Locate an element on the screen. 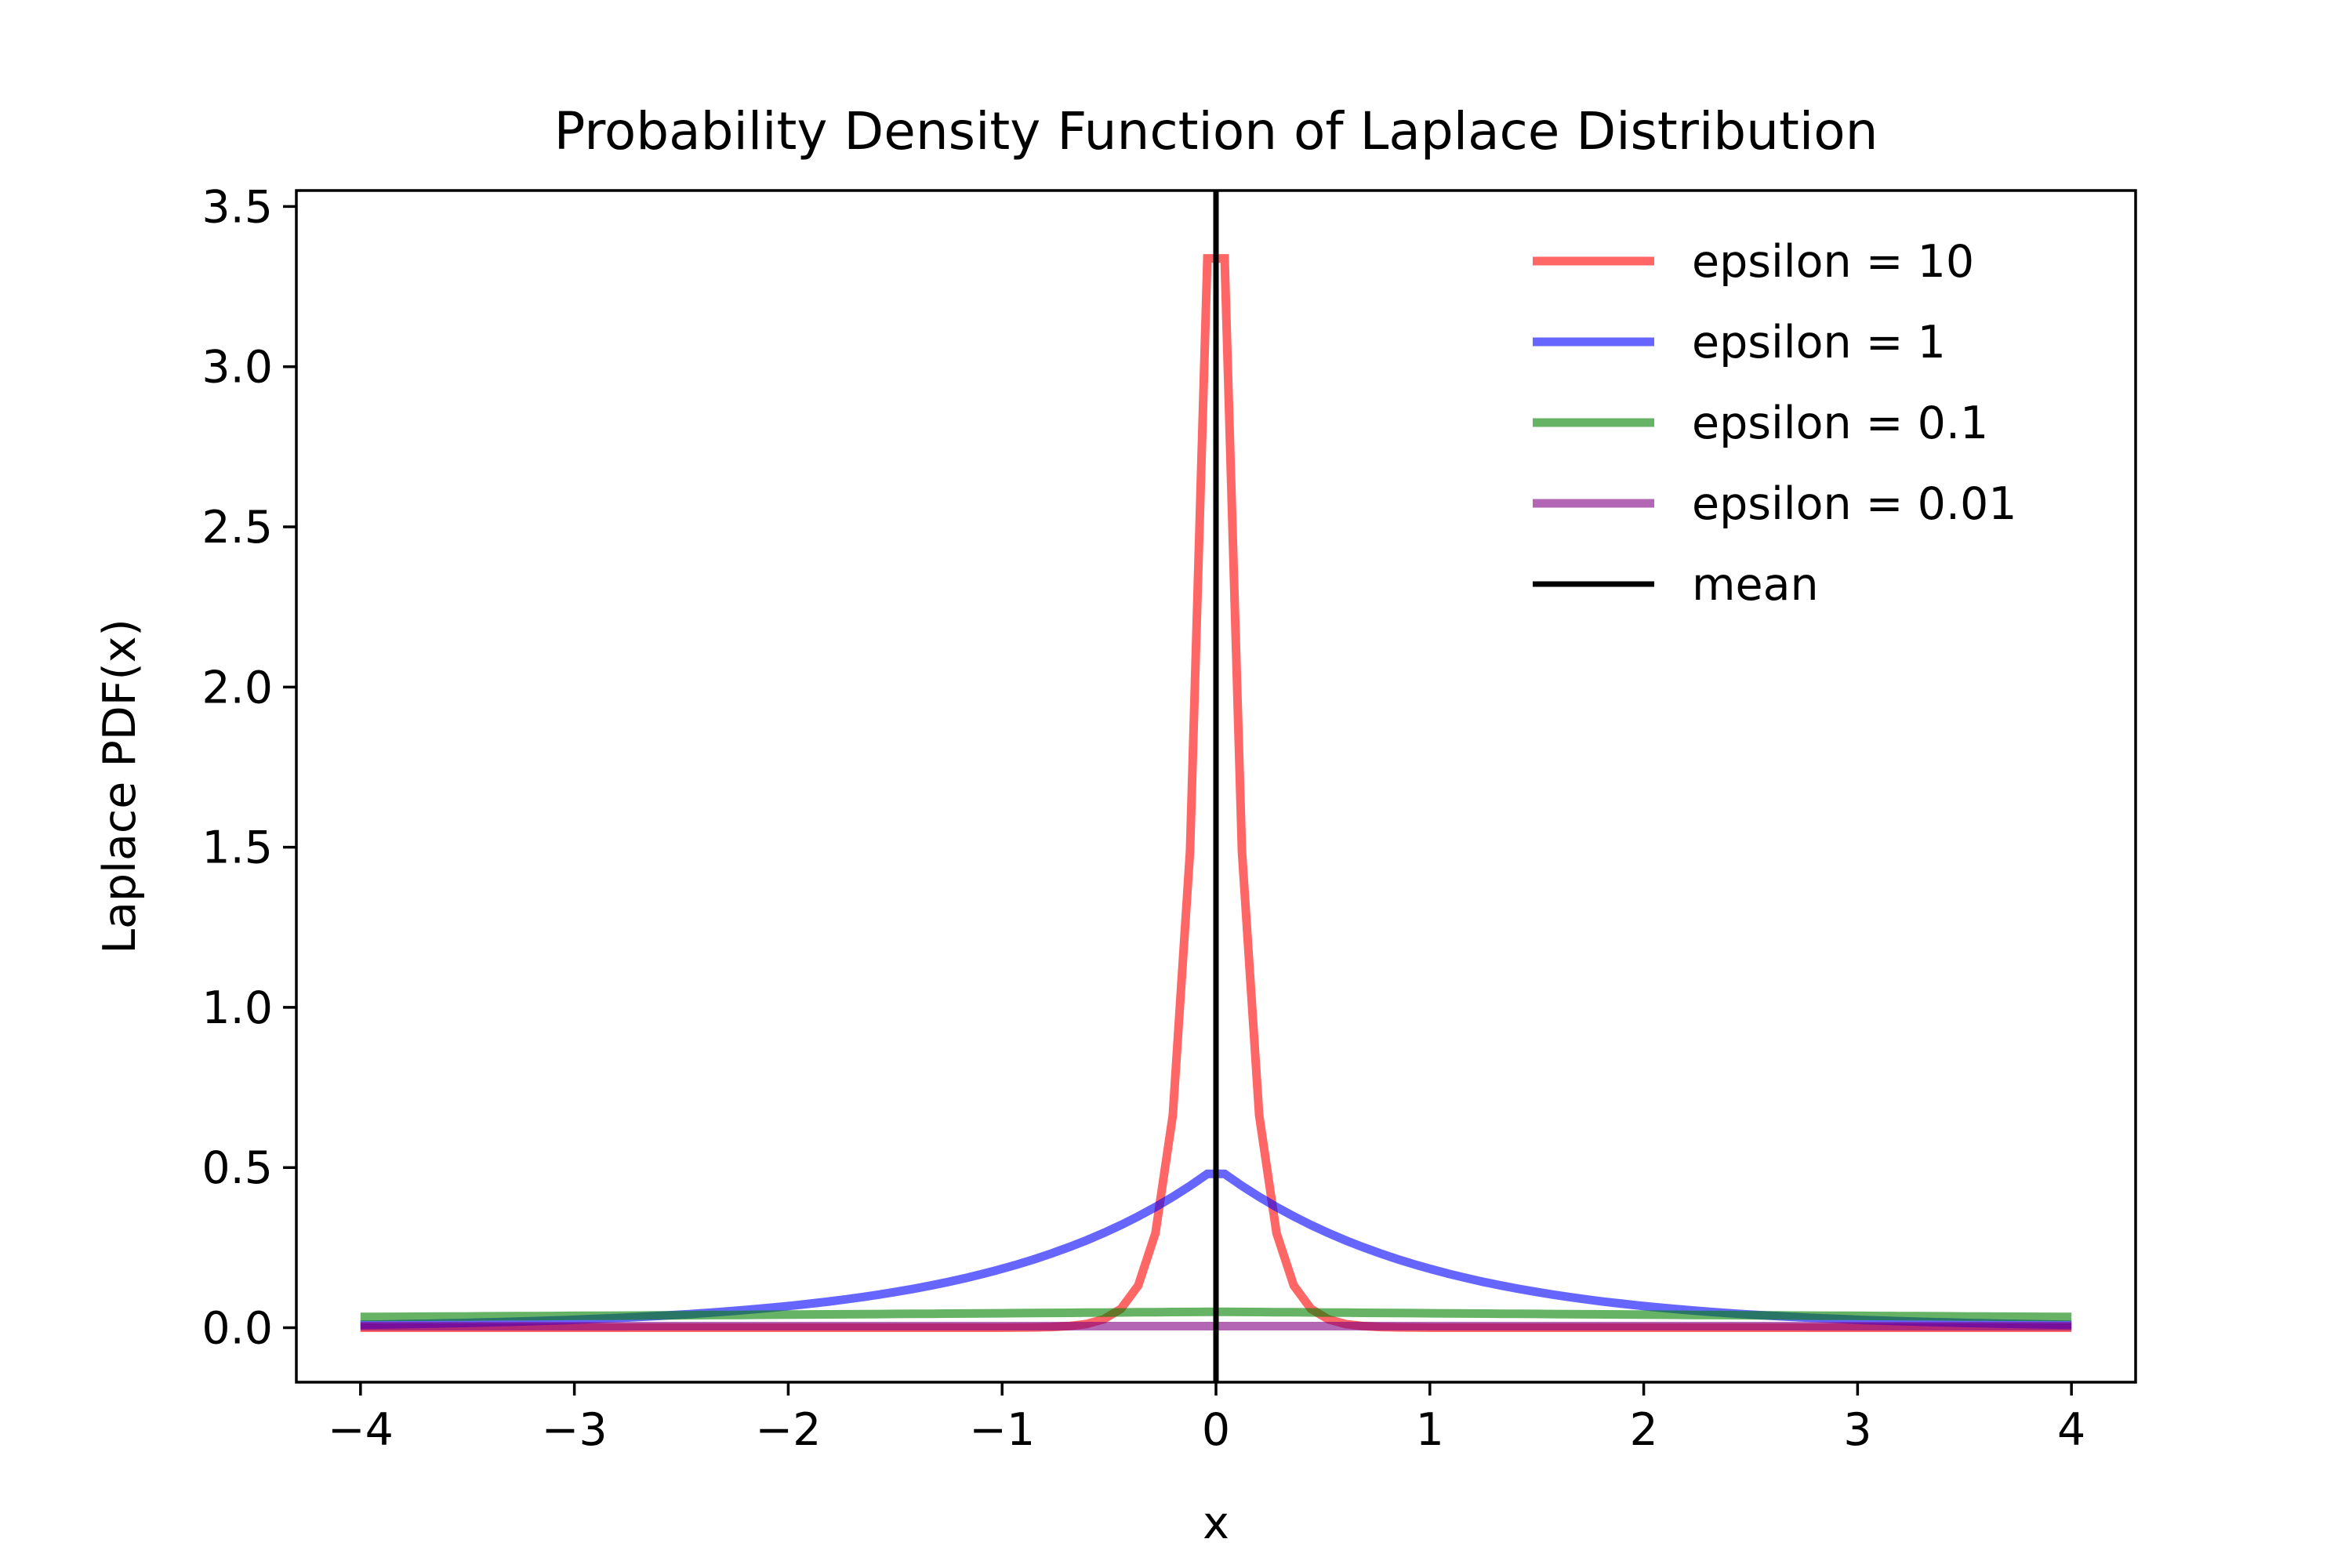 The image size is (2352, 1568). y-tick-label: 2.5 is located at coordinates (237, 528).